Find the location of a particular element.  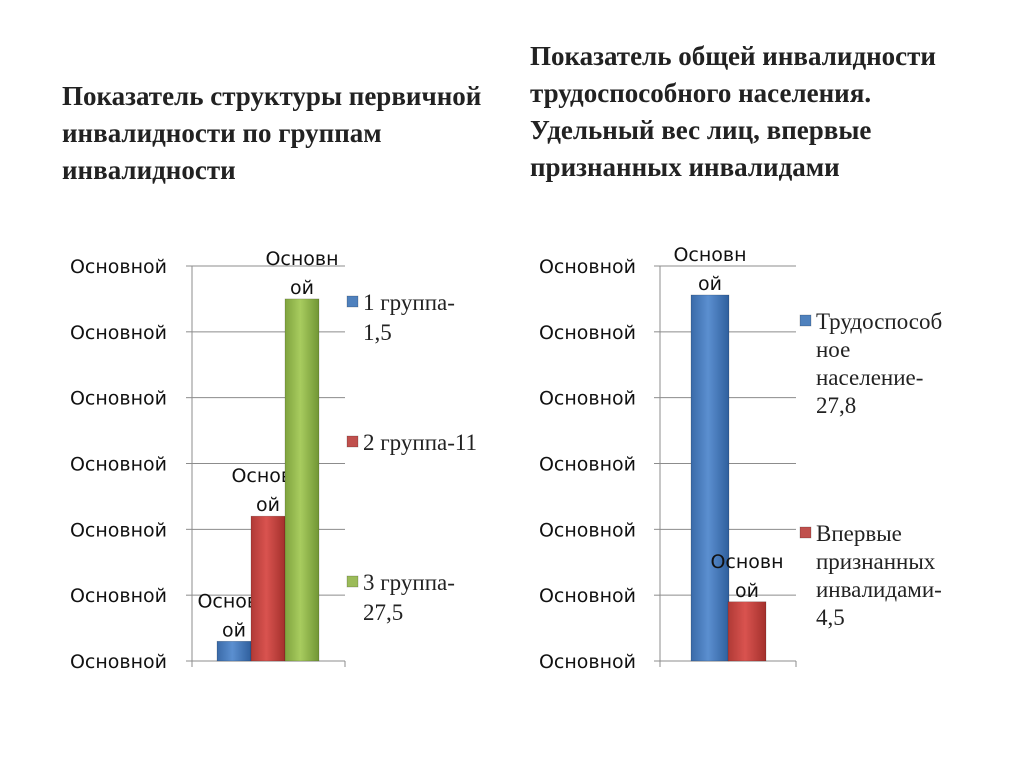

legend-entry: 1 группа- is located at coordinates (409, 302).